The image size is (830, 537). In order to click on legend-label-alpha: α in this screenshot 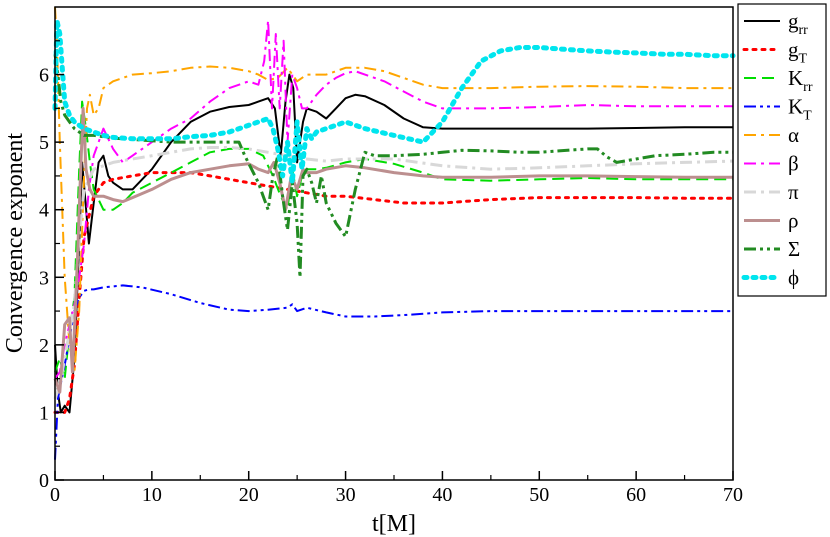, I will do `click(793, 135)`.